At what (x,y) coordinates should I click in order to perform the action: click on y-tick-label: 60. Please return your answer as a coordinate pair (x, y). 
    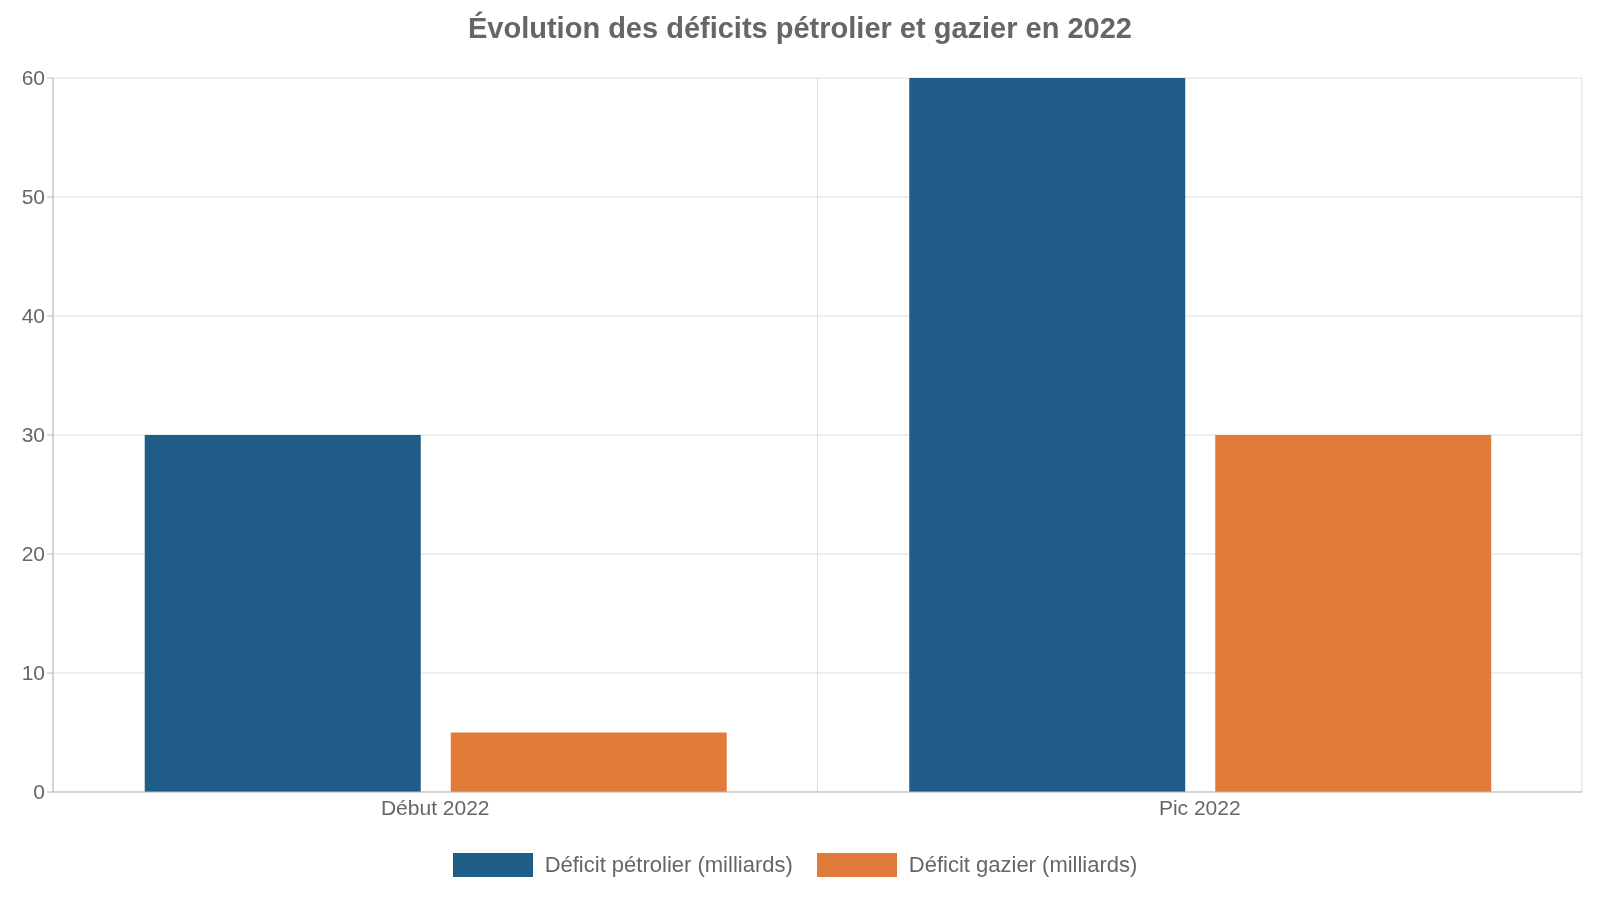
    Looking at the image, I should click on (33, 78).